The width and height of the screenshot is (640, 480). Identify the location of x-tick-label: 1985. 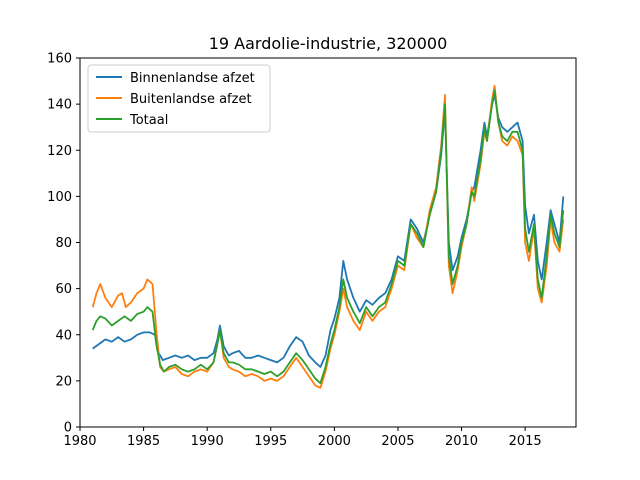
(143, 441).